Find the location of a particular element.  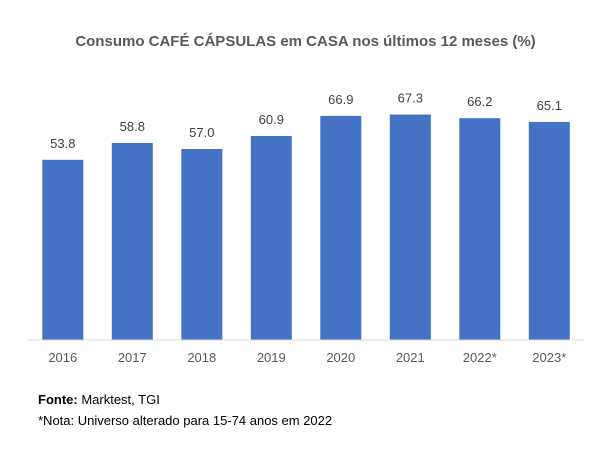

x-tick-label-2021: 2021 is located at coordinates (410, 357).